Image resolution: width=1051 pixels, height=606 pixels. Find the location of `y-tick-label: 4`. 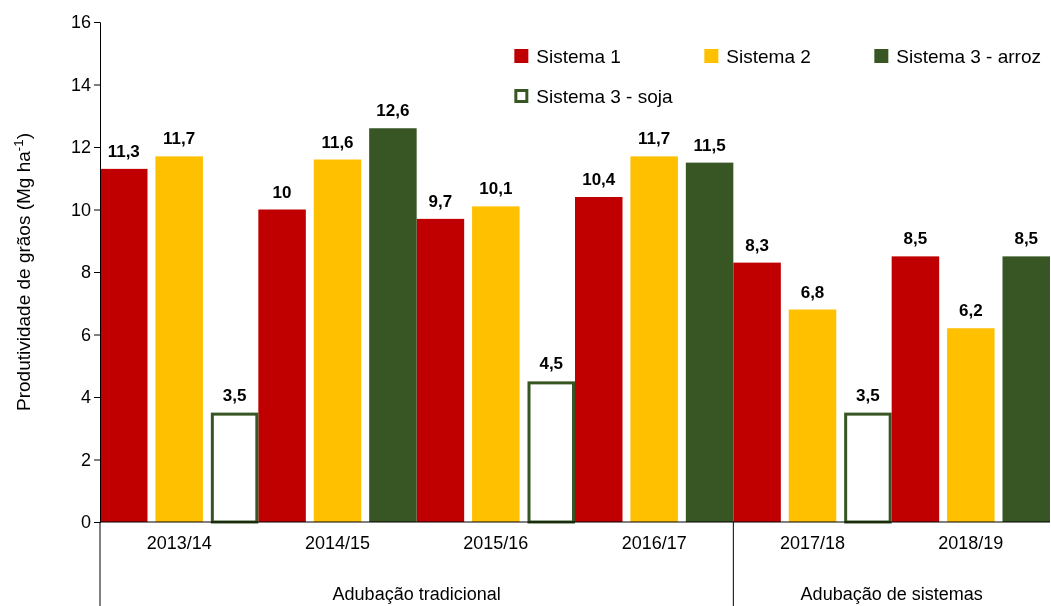

y-tick-label: 4 is located at coordinates (85, 397).